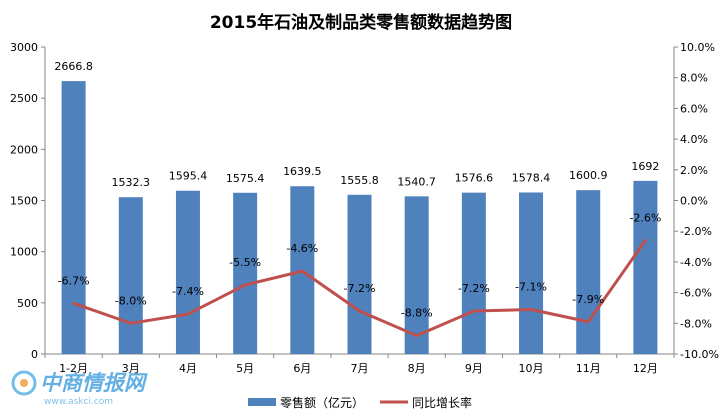 This screenshot has height=415, width=723. Describe the element at coordinates (417, 313) in the screenshot. I see `line-value-label: -8.8%` at that location.